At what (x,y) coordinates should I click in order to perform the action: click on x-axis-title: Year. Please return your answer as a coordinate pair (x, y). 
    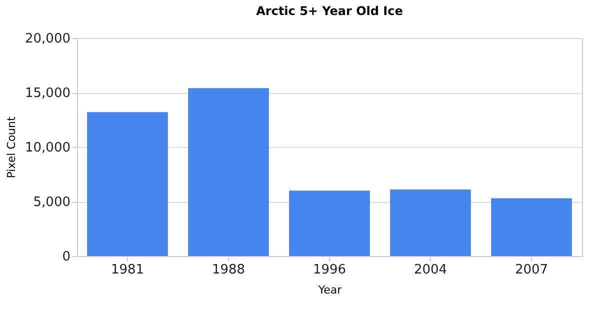
    Looking at the image, I should click on (329, 290).